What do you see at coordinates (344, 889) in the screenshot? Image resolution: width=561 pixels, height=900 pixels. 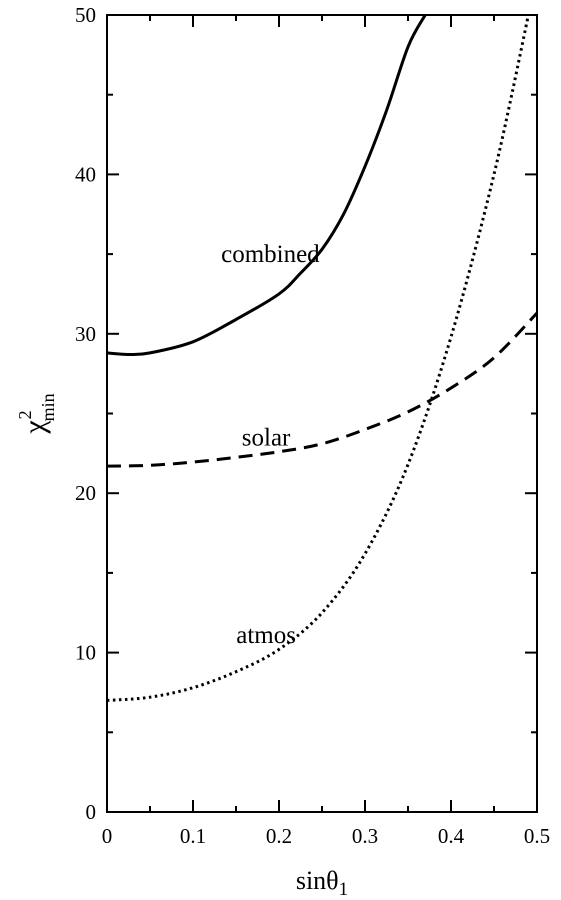 I see `x-axis-title-sub: 1` at bounding box center [344, 889].